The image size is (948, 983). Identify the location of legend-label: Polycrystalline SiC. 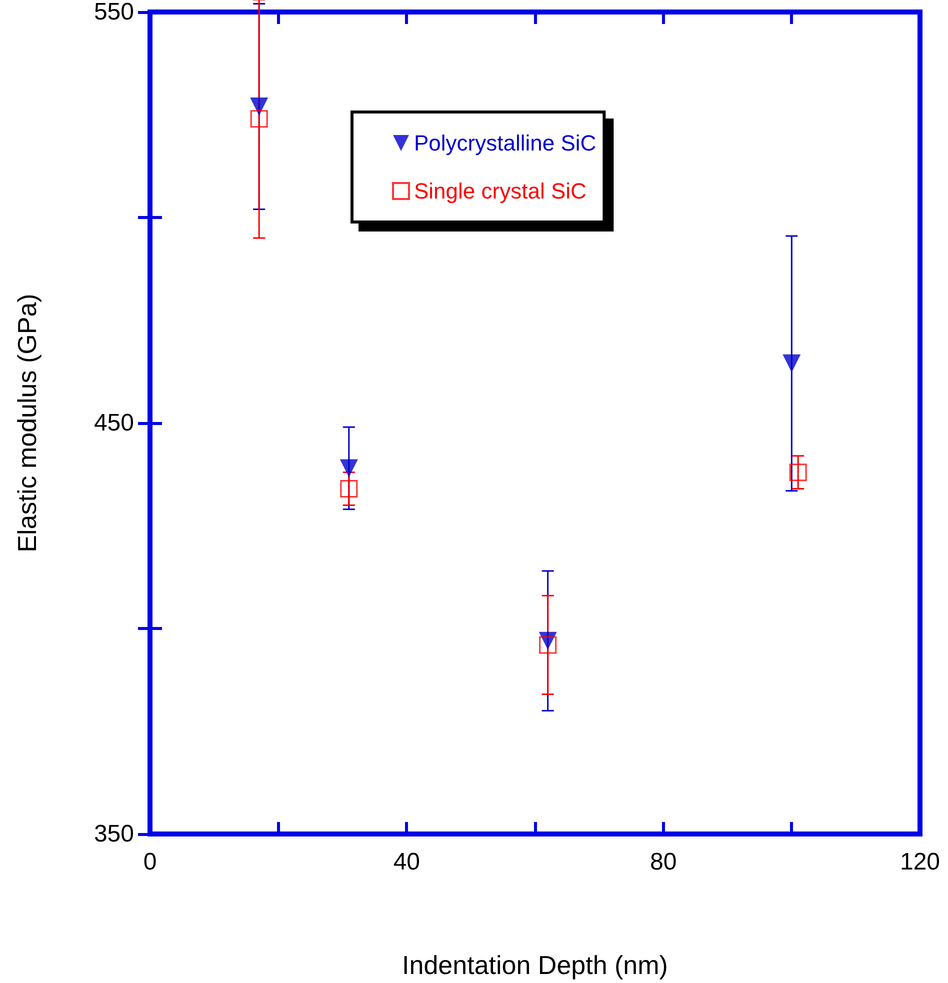
(505, 143).